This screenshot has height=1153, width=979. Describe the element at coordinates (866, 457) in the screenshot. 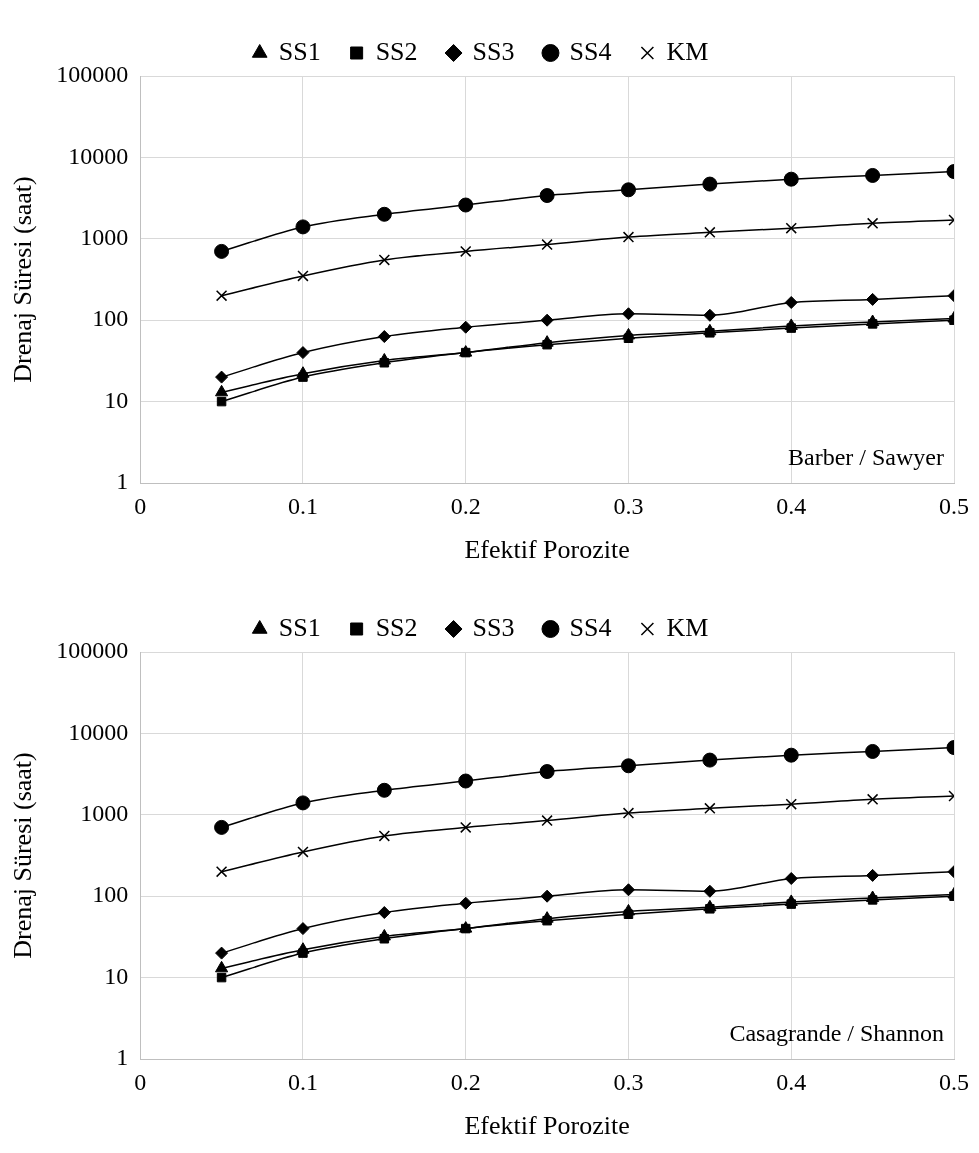

I see `annotation: Barber / Sawyer` at that location.